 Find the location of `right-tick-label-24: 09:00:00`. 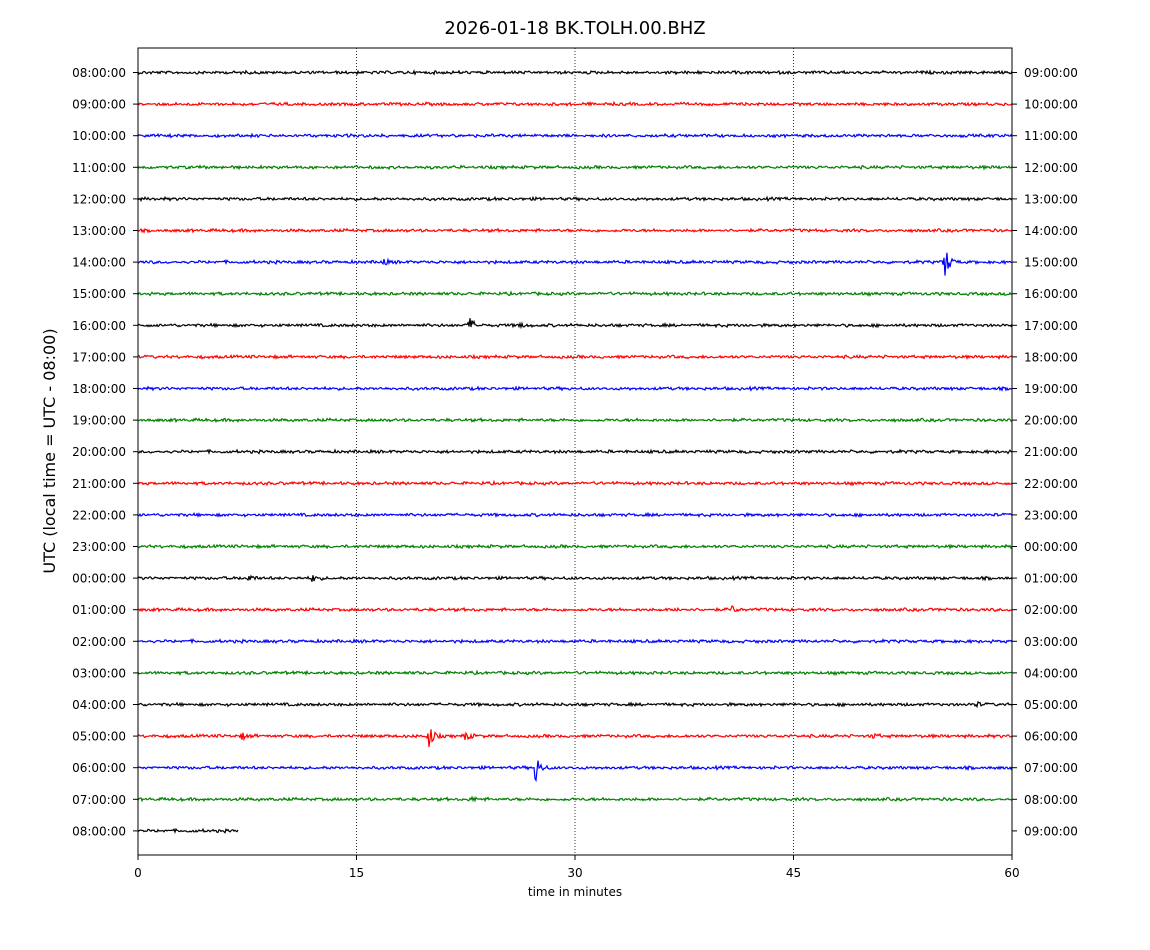

right-tick-label-24: 09:00:00 is located at coordinates (1051, 831).